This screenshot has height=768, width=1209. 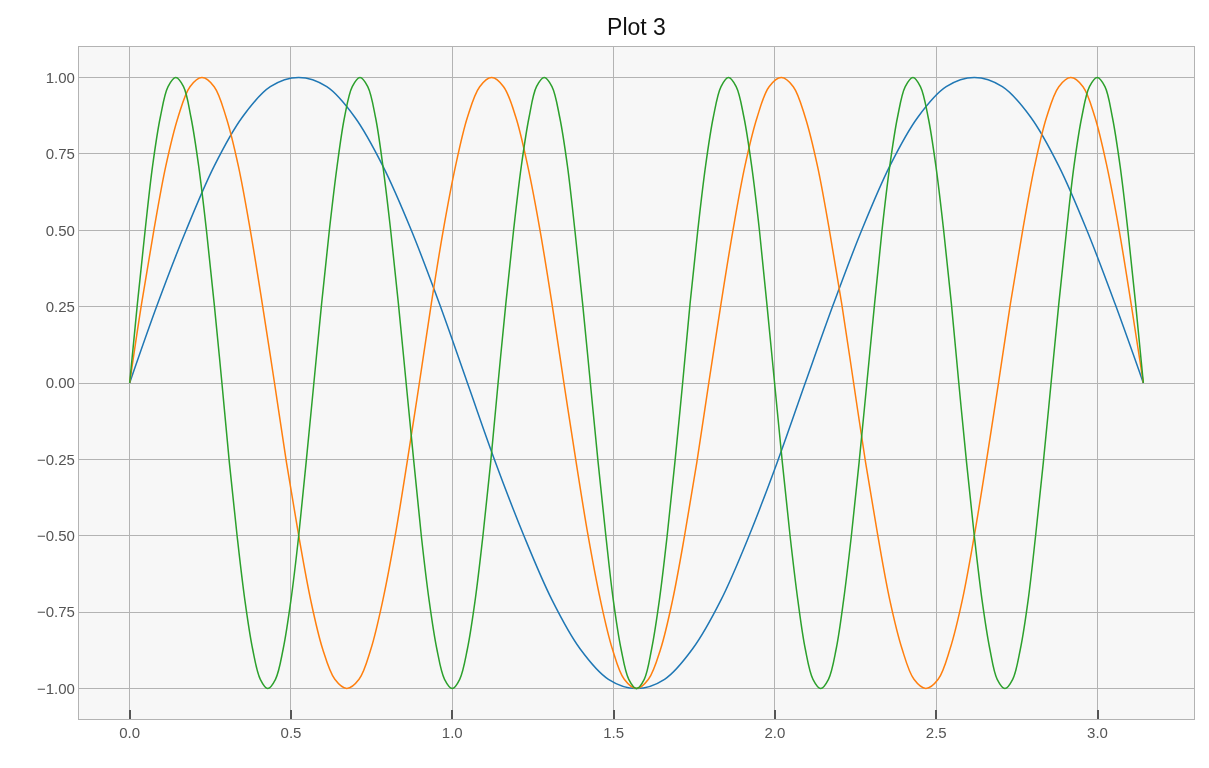 I want to click on x-tick-label: 3.0, so click(x=1097, y=733).